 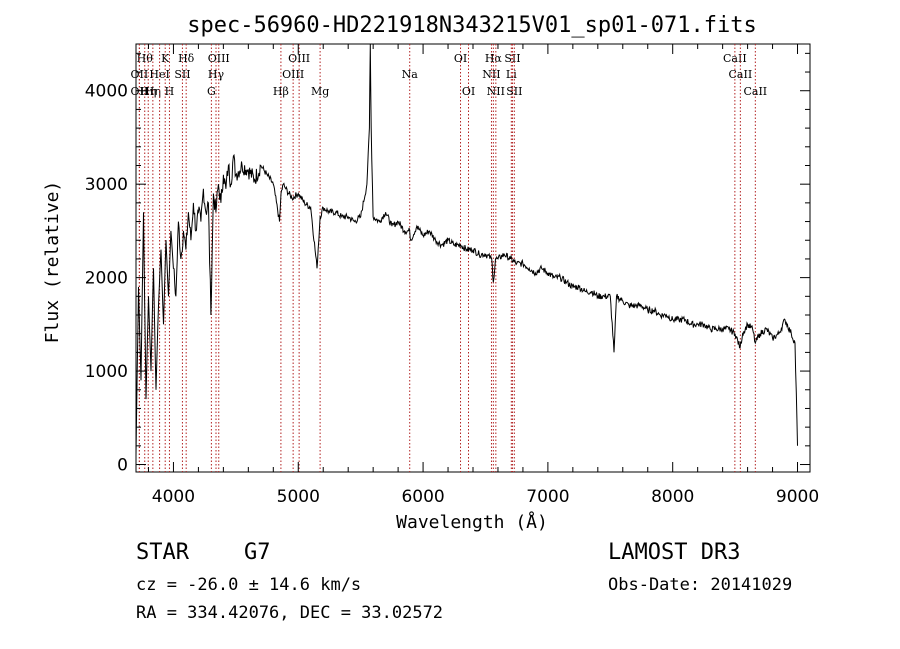 What do you see at coordinates (186, 58) in the screenshot?
I see `line-label: Hδ` at bounding box center [186, 58].